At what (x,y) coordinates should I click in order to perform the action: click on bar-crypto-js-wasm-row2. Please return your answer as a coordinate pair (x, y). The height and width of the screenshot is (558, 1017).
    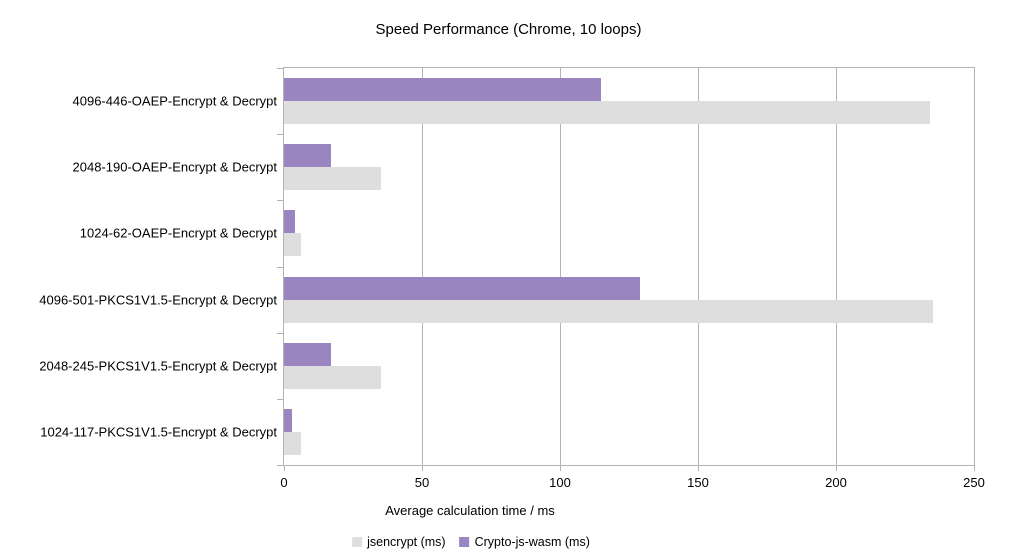
    Looking at the image, I should click on (290, 222).